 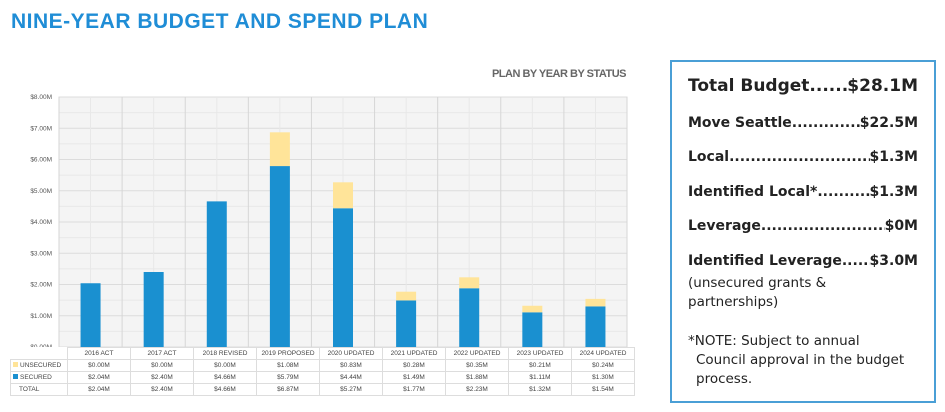 What do you see at coordinates (709, 157) in the screenshot?
I see `summary-label: Local` at bounding box center [709, 157].